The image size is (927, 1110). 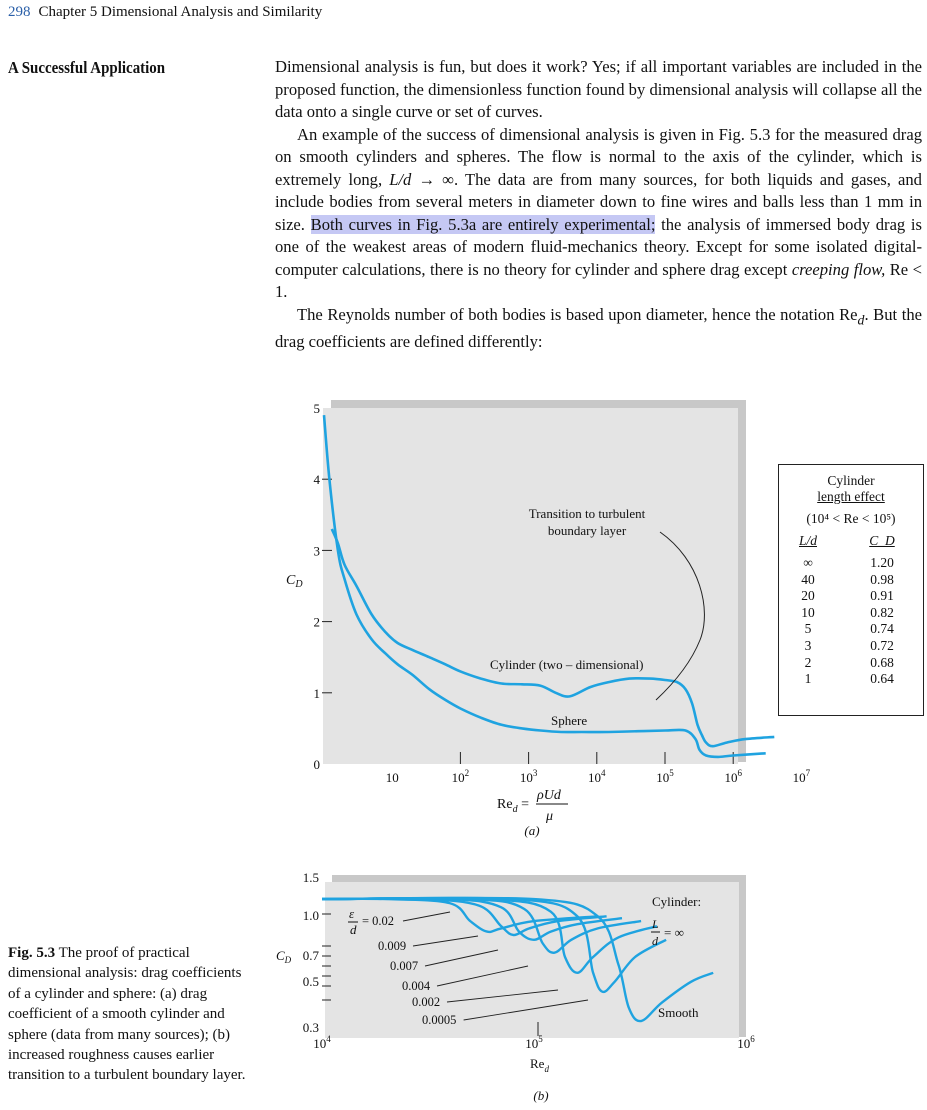 What do you see at coordinates (392, 777) in the screenshot?
I see `x-tick-label: 10` at bounding box center [392, 777].